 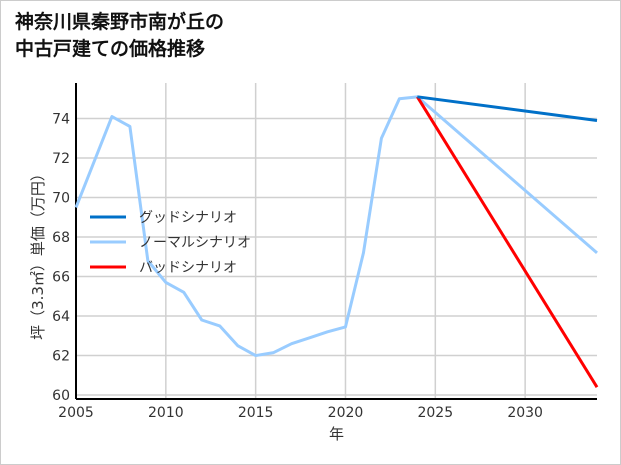 I want to click on x-tick-label: 2025, so click(x=435, y=413).